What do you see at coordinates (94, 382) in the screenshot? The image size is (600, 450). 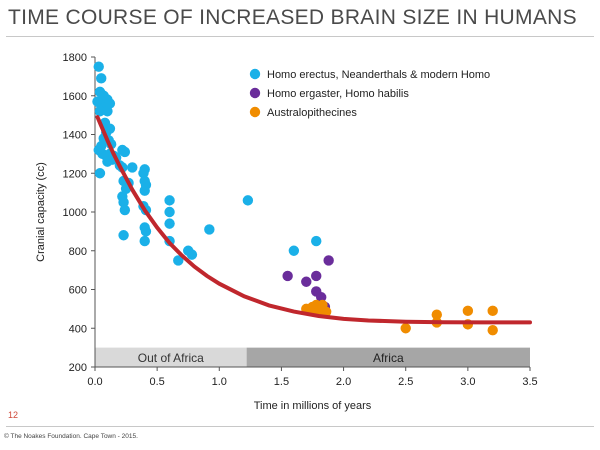 I see `x-tick-label: 0.0` at bounding box center [94, 382].